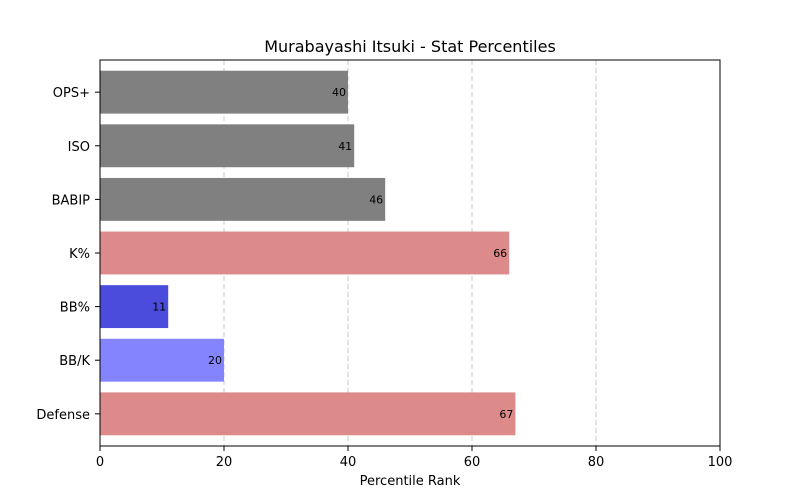 This screenshot has height=504, width=800. I want to click on bar-value-label: 40, so click(339, 92).